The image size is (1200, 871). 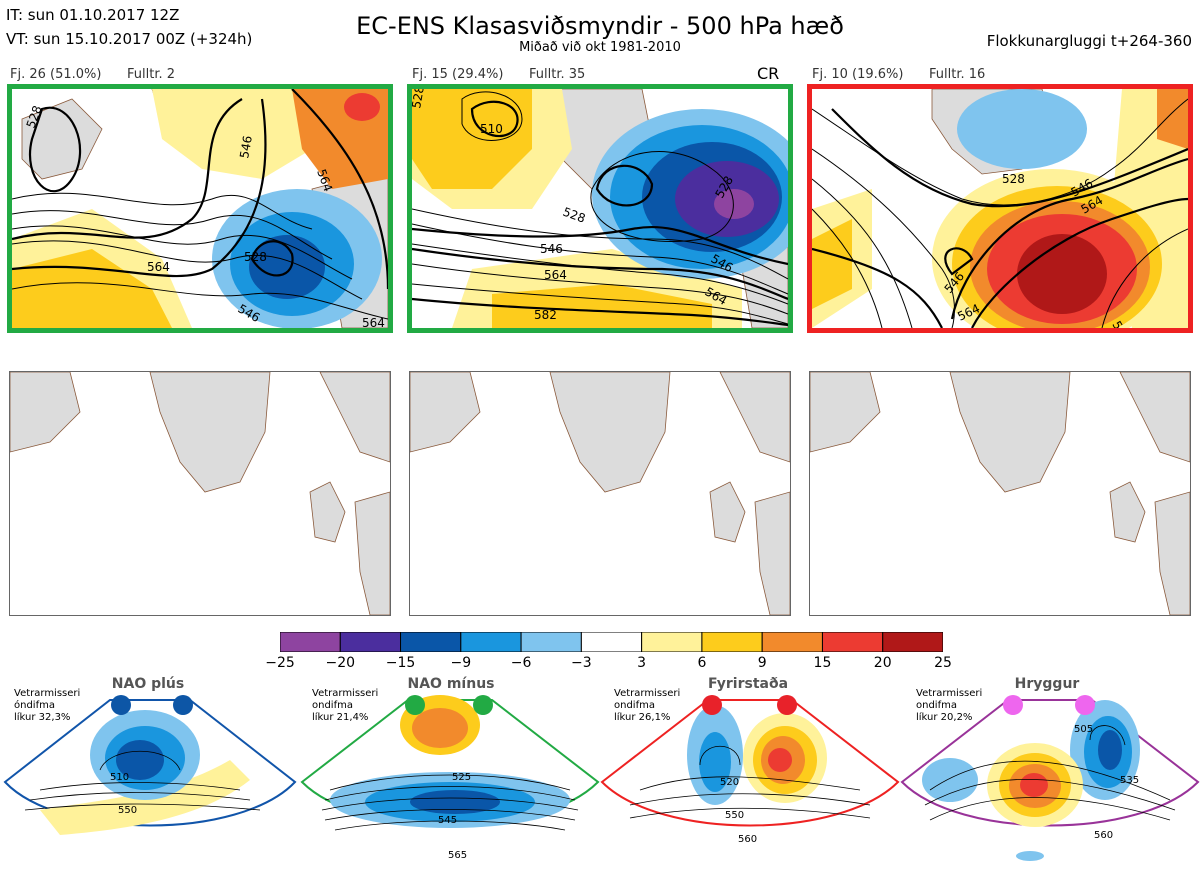 I want to click on anomaly-gold-nw, so click(x=472, y=139).